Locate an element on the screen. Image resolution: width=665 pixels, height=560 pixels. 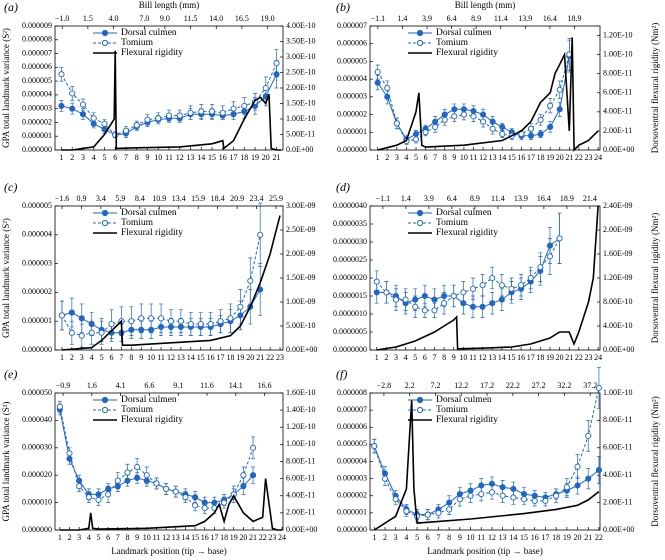
y2-tick-label: 1.00E-09 is located at coordinates (301, 301).